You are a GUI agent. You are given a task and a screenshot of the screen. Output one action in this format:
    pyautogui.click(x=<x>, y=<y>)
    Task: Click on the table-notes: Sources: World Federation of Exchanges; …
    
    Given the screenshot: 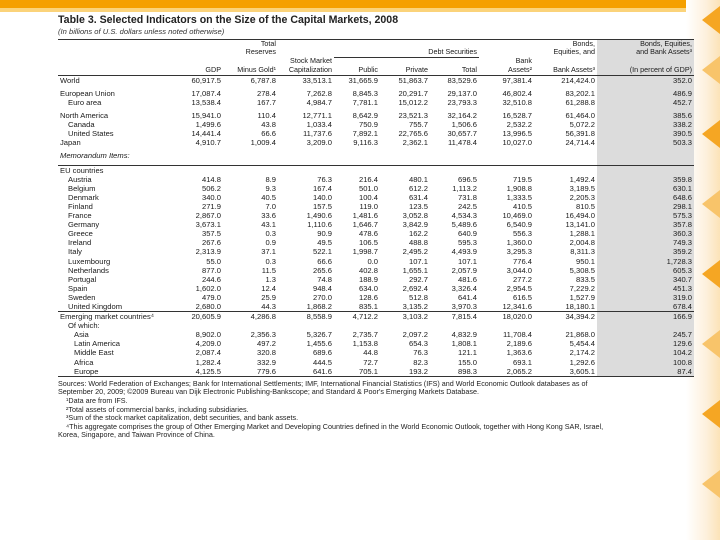 What is the action you would take?
    pyautogui.click(x=376, y=409)
    